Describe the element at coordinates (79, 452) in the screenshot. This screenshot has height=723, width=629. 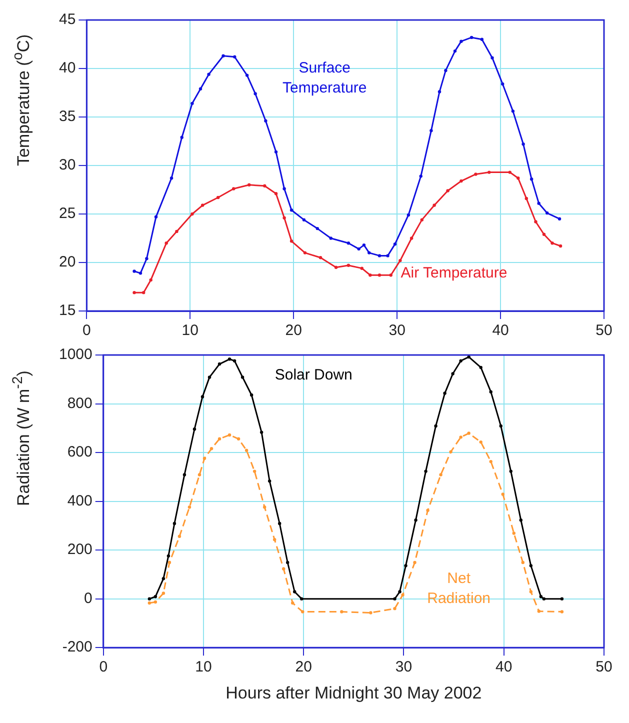
I see `y-tick-label: 600` at that location.